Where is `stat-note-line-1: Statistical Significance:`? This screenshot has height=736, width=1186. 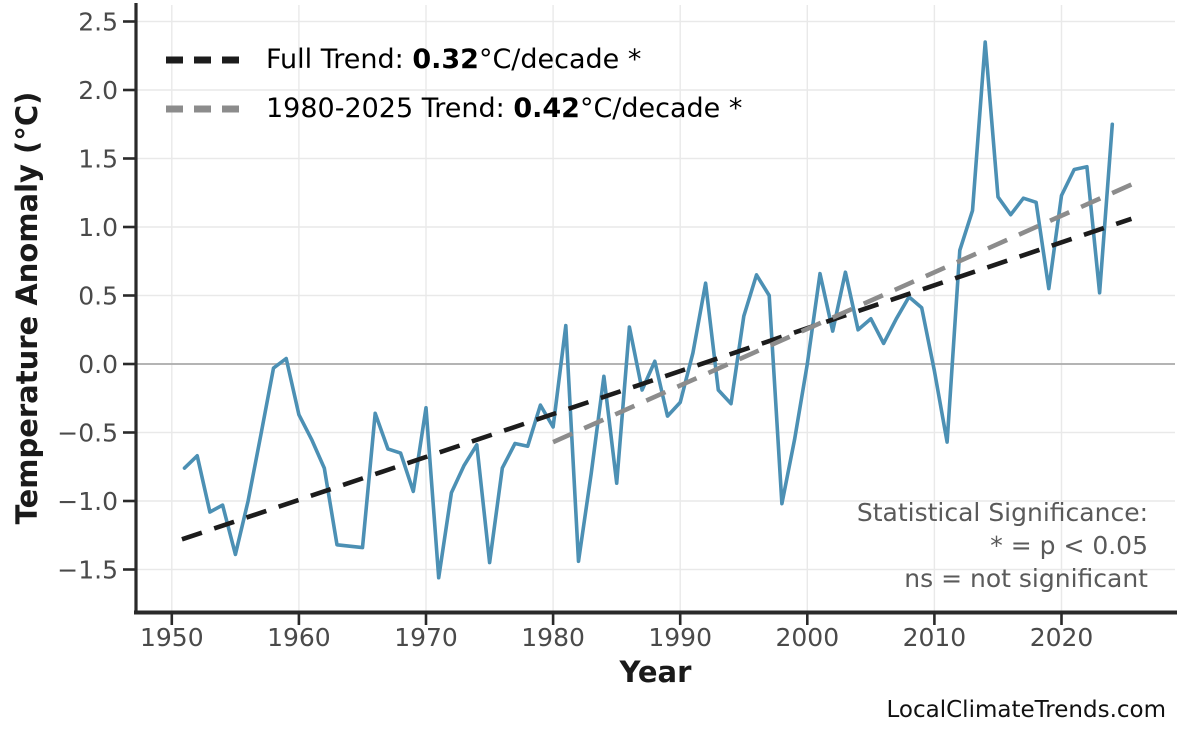 stat-note-line-1: Statistical Significance: is located at coordinates (1002, 512).